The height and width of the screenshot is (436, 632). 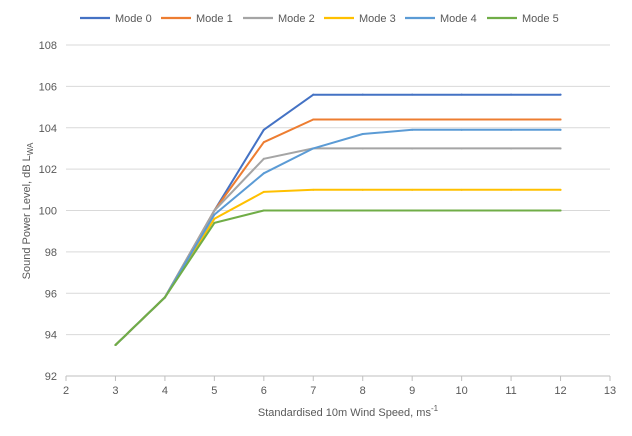 I want to click on legend-label: Mode 0, so click(x=133, y=19).